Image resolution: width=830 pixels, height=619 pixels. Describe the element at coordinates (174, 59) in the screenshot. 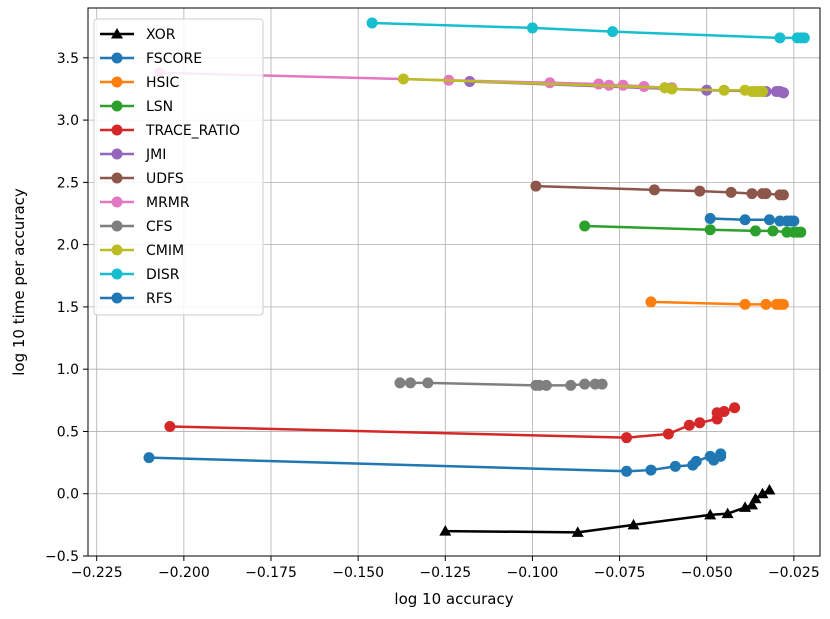

I see `legend-label: FSCORE` at that location.